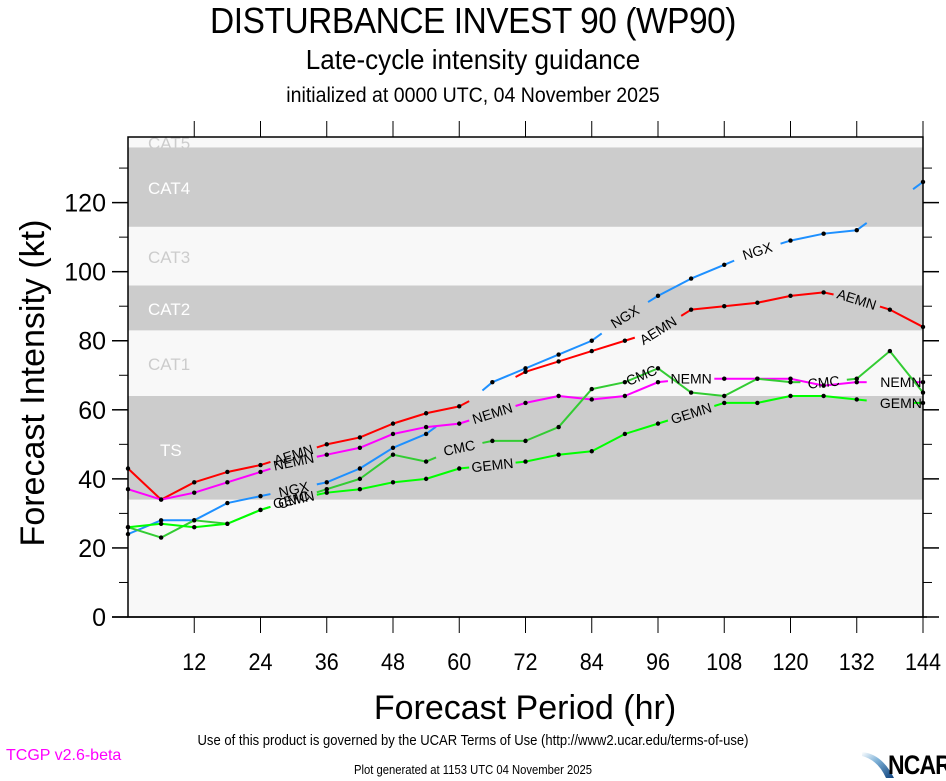  What do you see at coordinates (525, 439) in the screenshot?
I see `series-nemn` at bounding box center [525, 439].